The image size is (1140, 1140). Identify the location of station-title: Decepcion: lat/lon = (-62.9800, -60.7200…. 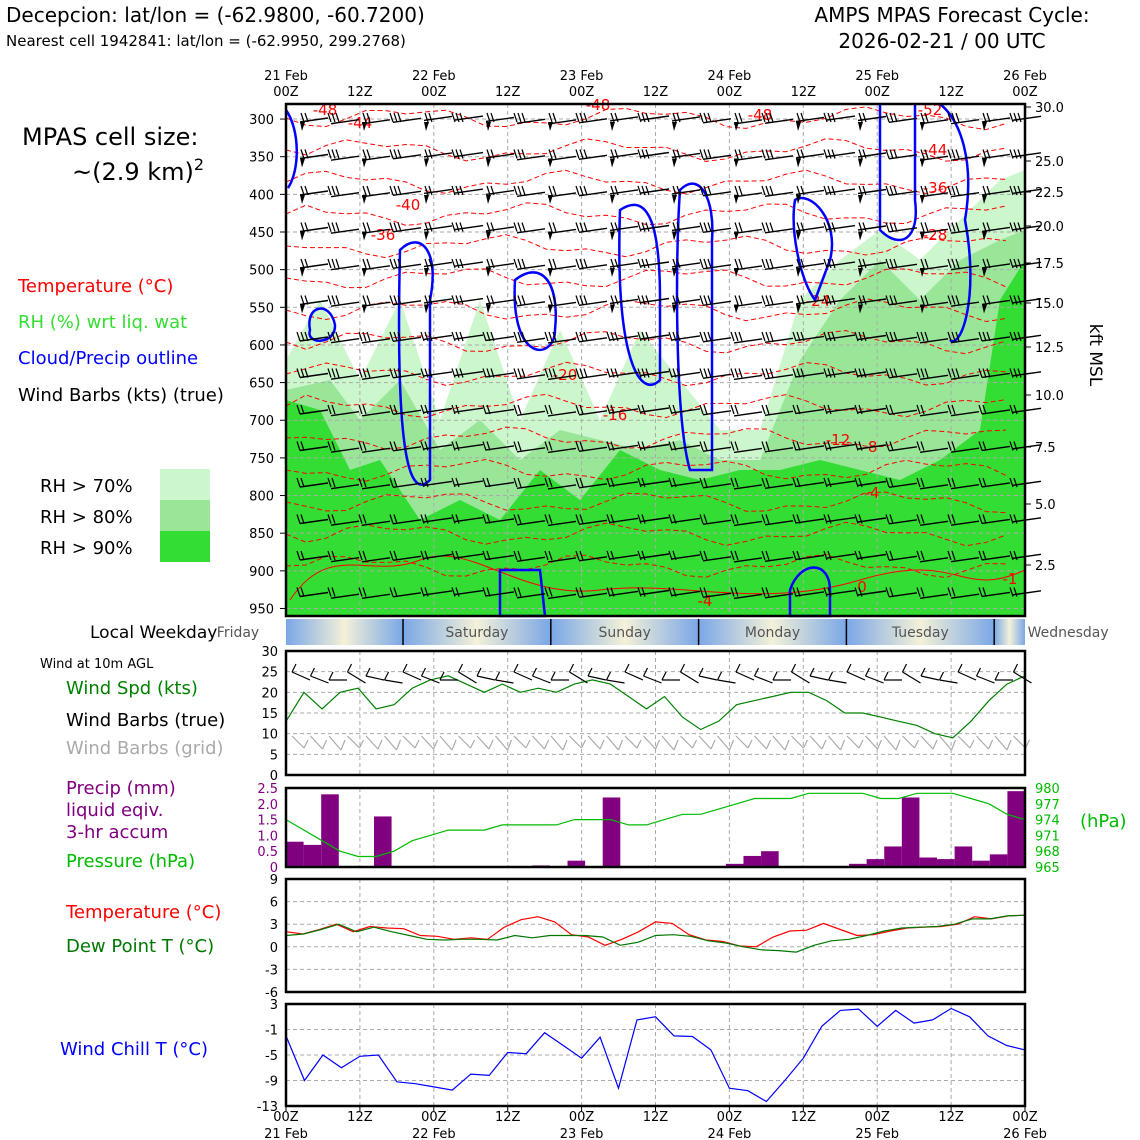
(215, 15).